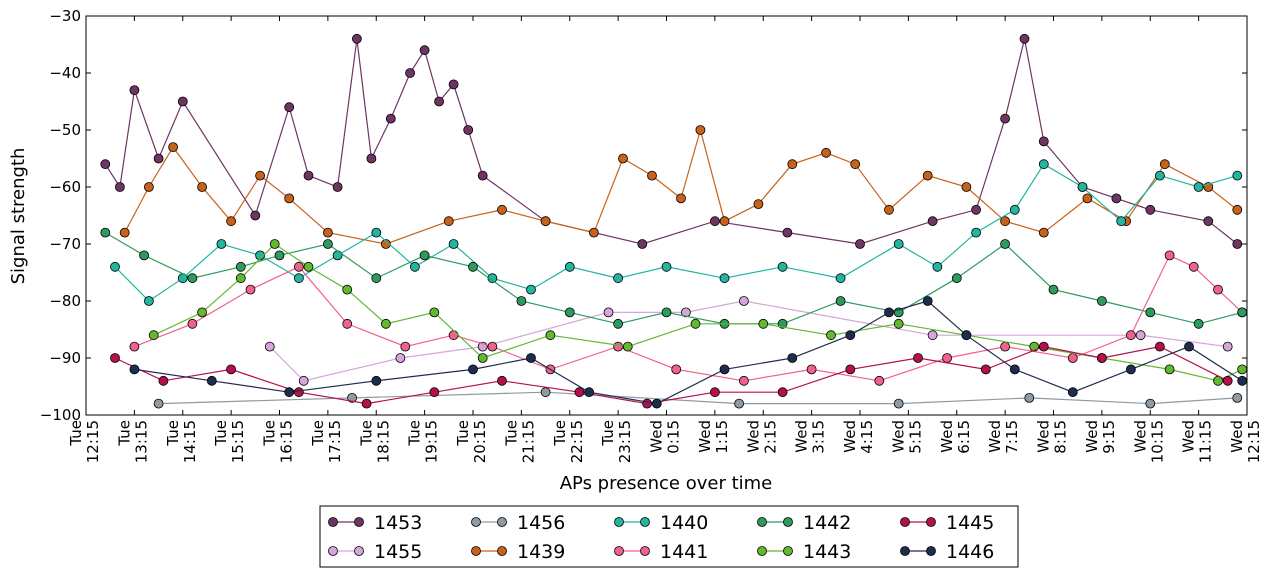 The image size is (1271, 576). Describe the element at coordinates (518, 523) in the screenshot. I see `legend-item-1456: 1456` at that location.